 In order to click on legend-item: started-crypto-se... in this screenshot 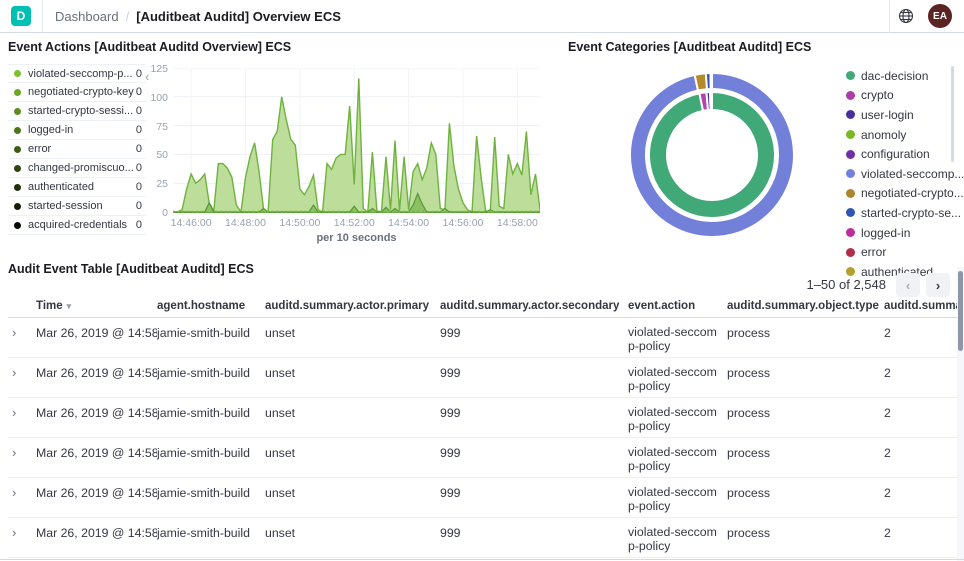, I will do `click(903, 213)`.